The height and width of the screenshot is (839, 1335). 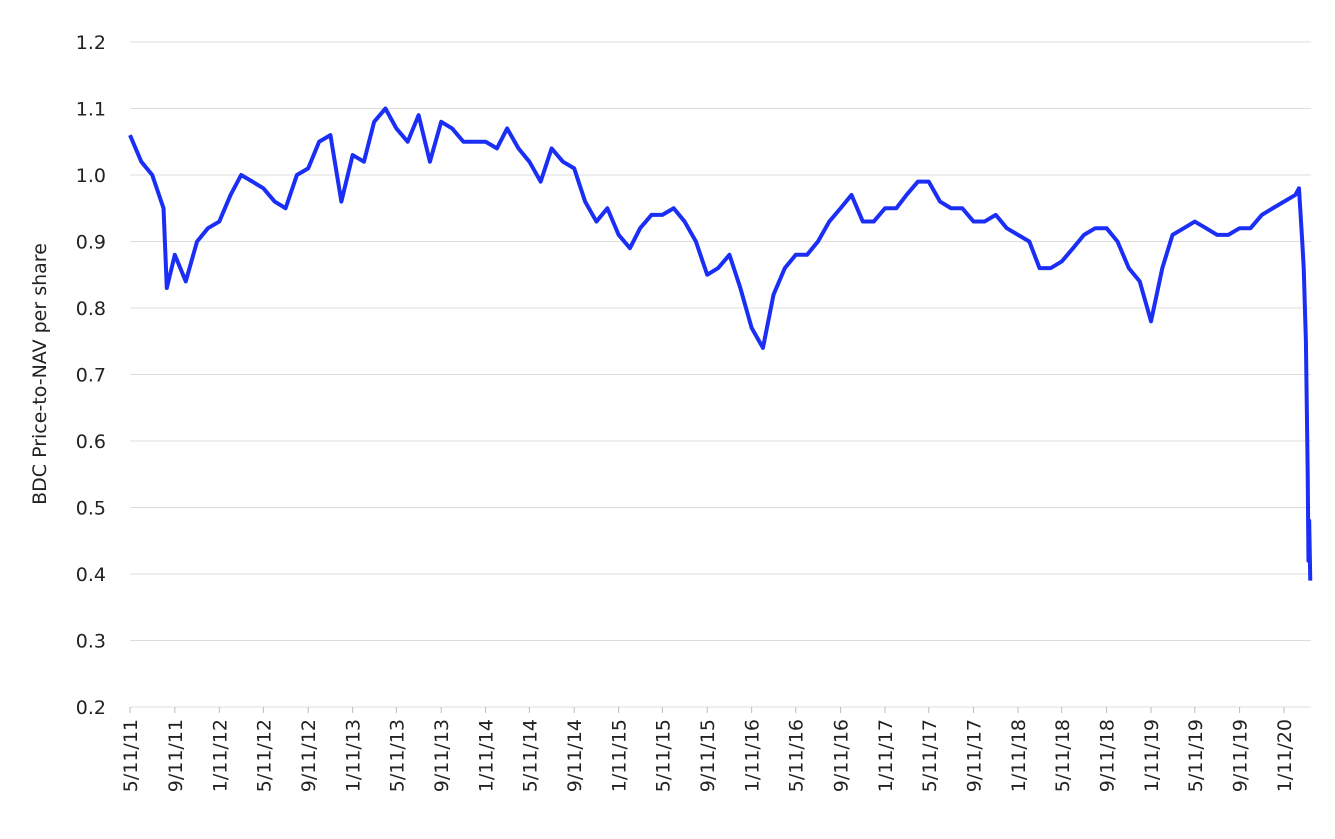 I want to click on x-tick-label: 9/11/12, so click(x=309, y=755).